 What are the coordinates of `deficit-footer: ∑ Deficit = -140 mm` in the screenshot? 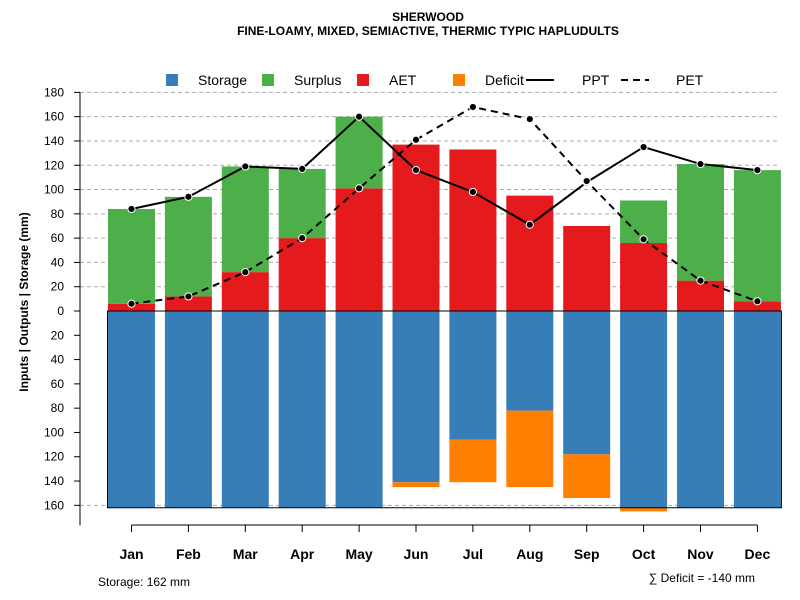 It's located at (702, 578).